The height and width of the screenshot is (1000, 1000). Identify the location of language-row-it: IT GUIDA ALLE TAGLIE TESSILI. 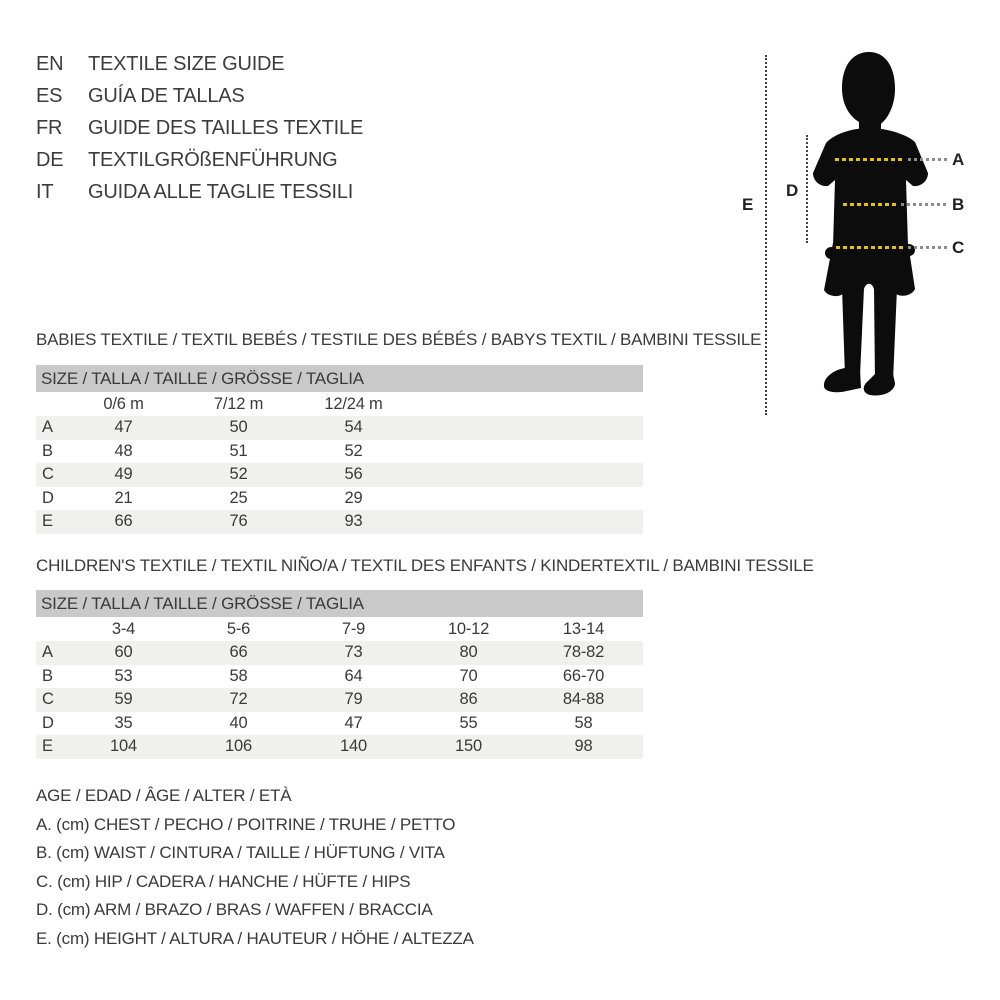
(199, 192).